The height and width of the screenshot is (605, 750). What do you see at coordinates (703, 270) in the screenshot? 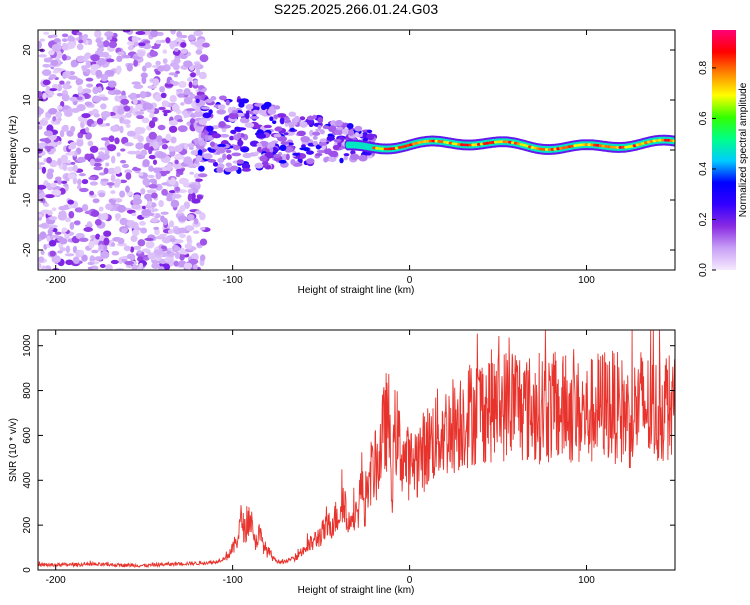
I see `colorbar-tick-label: 0.0` at bounding box center [703, 270].